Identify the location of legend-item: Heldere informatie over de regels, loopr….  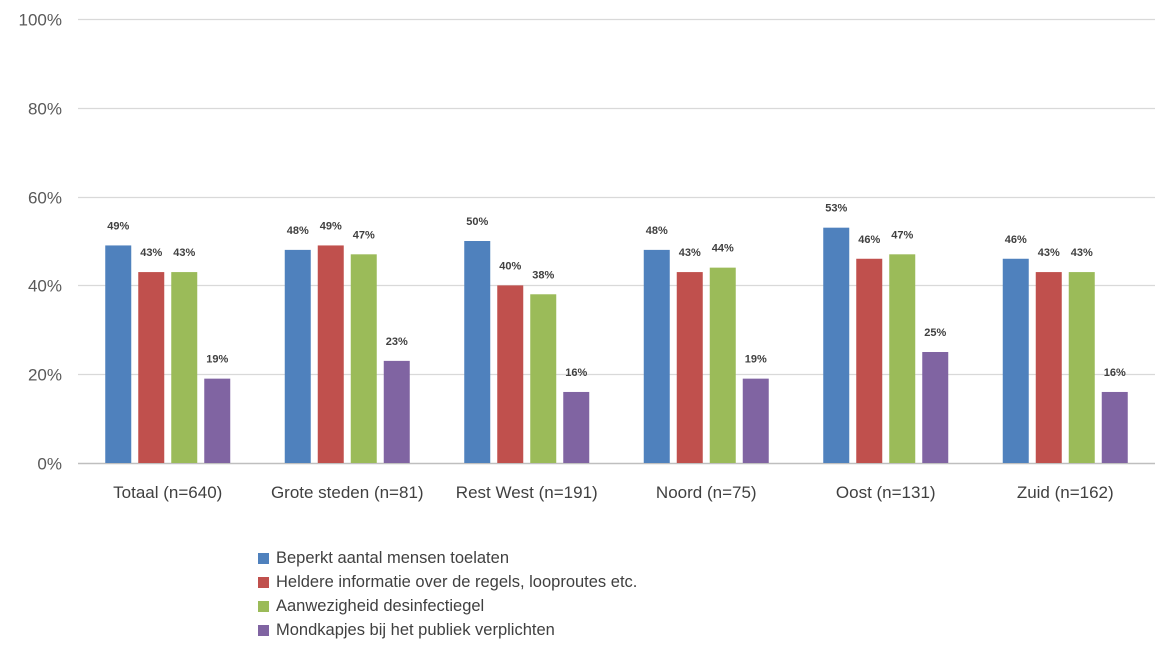
(447, 582).